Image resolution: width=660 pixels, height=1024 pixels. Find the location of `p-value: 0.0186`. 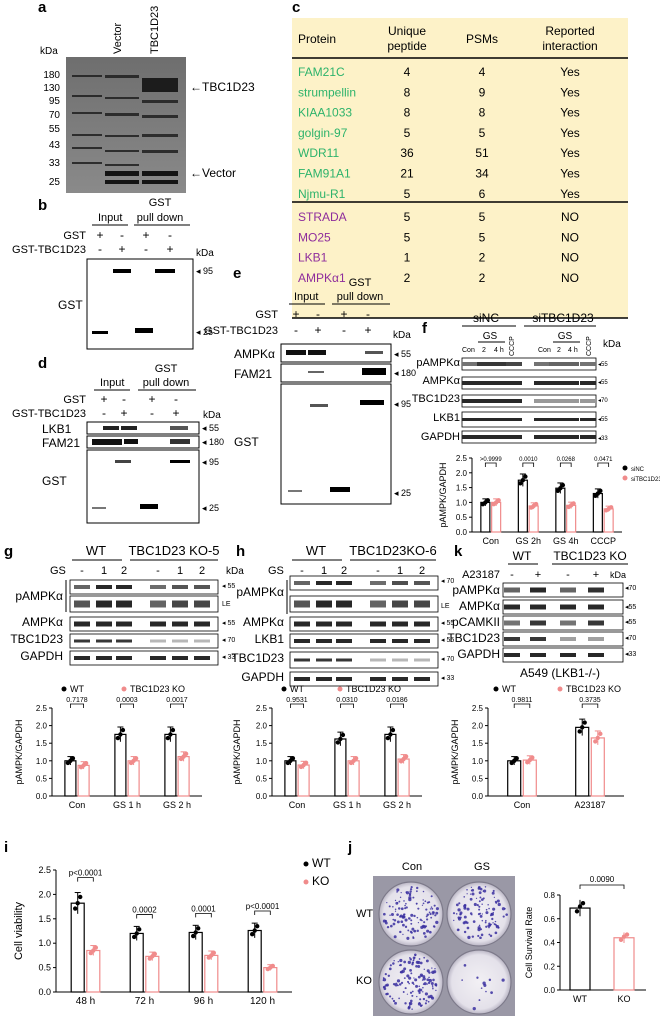

p-value: 0.0186 is located at coordinates (397, 700).